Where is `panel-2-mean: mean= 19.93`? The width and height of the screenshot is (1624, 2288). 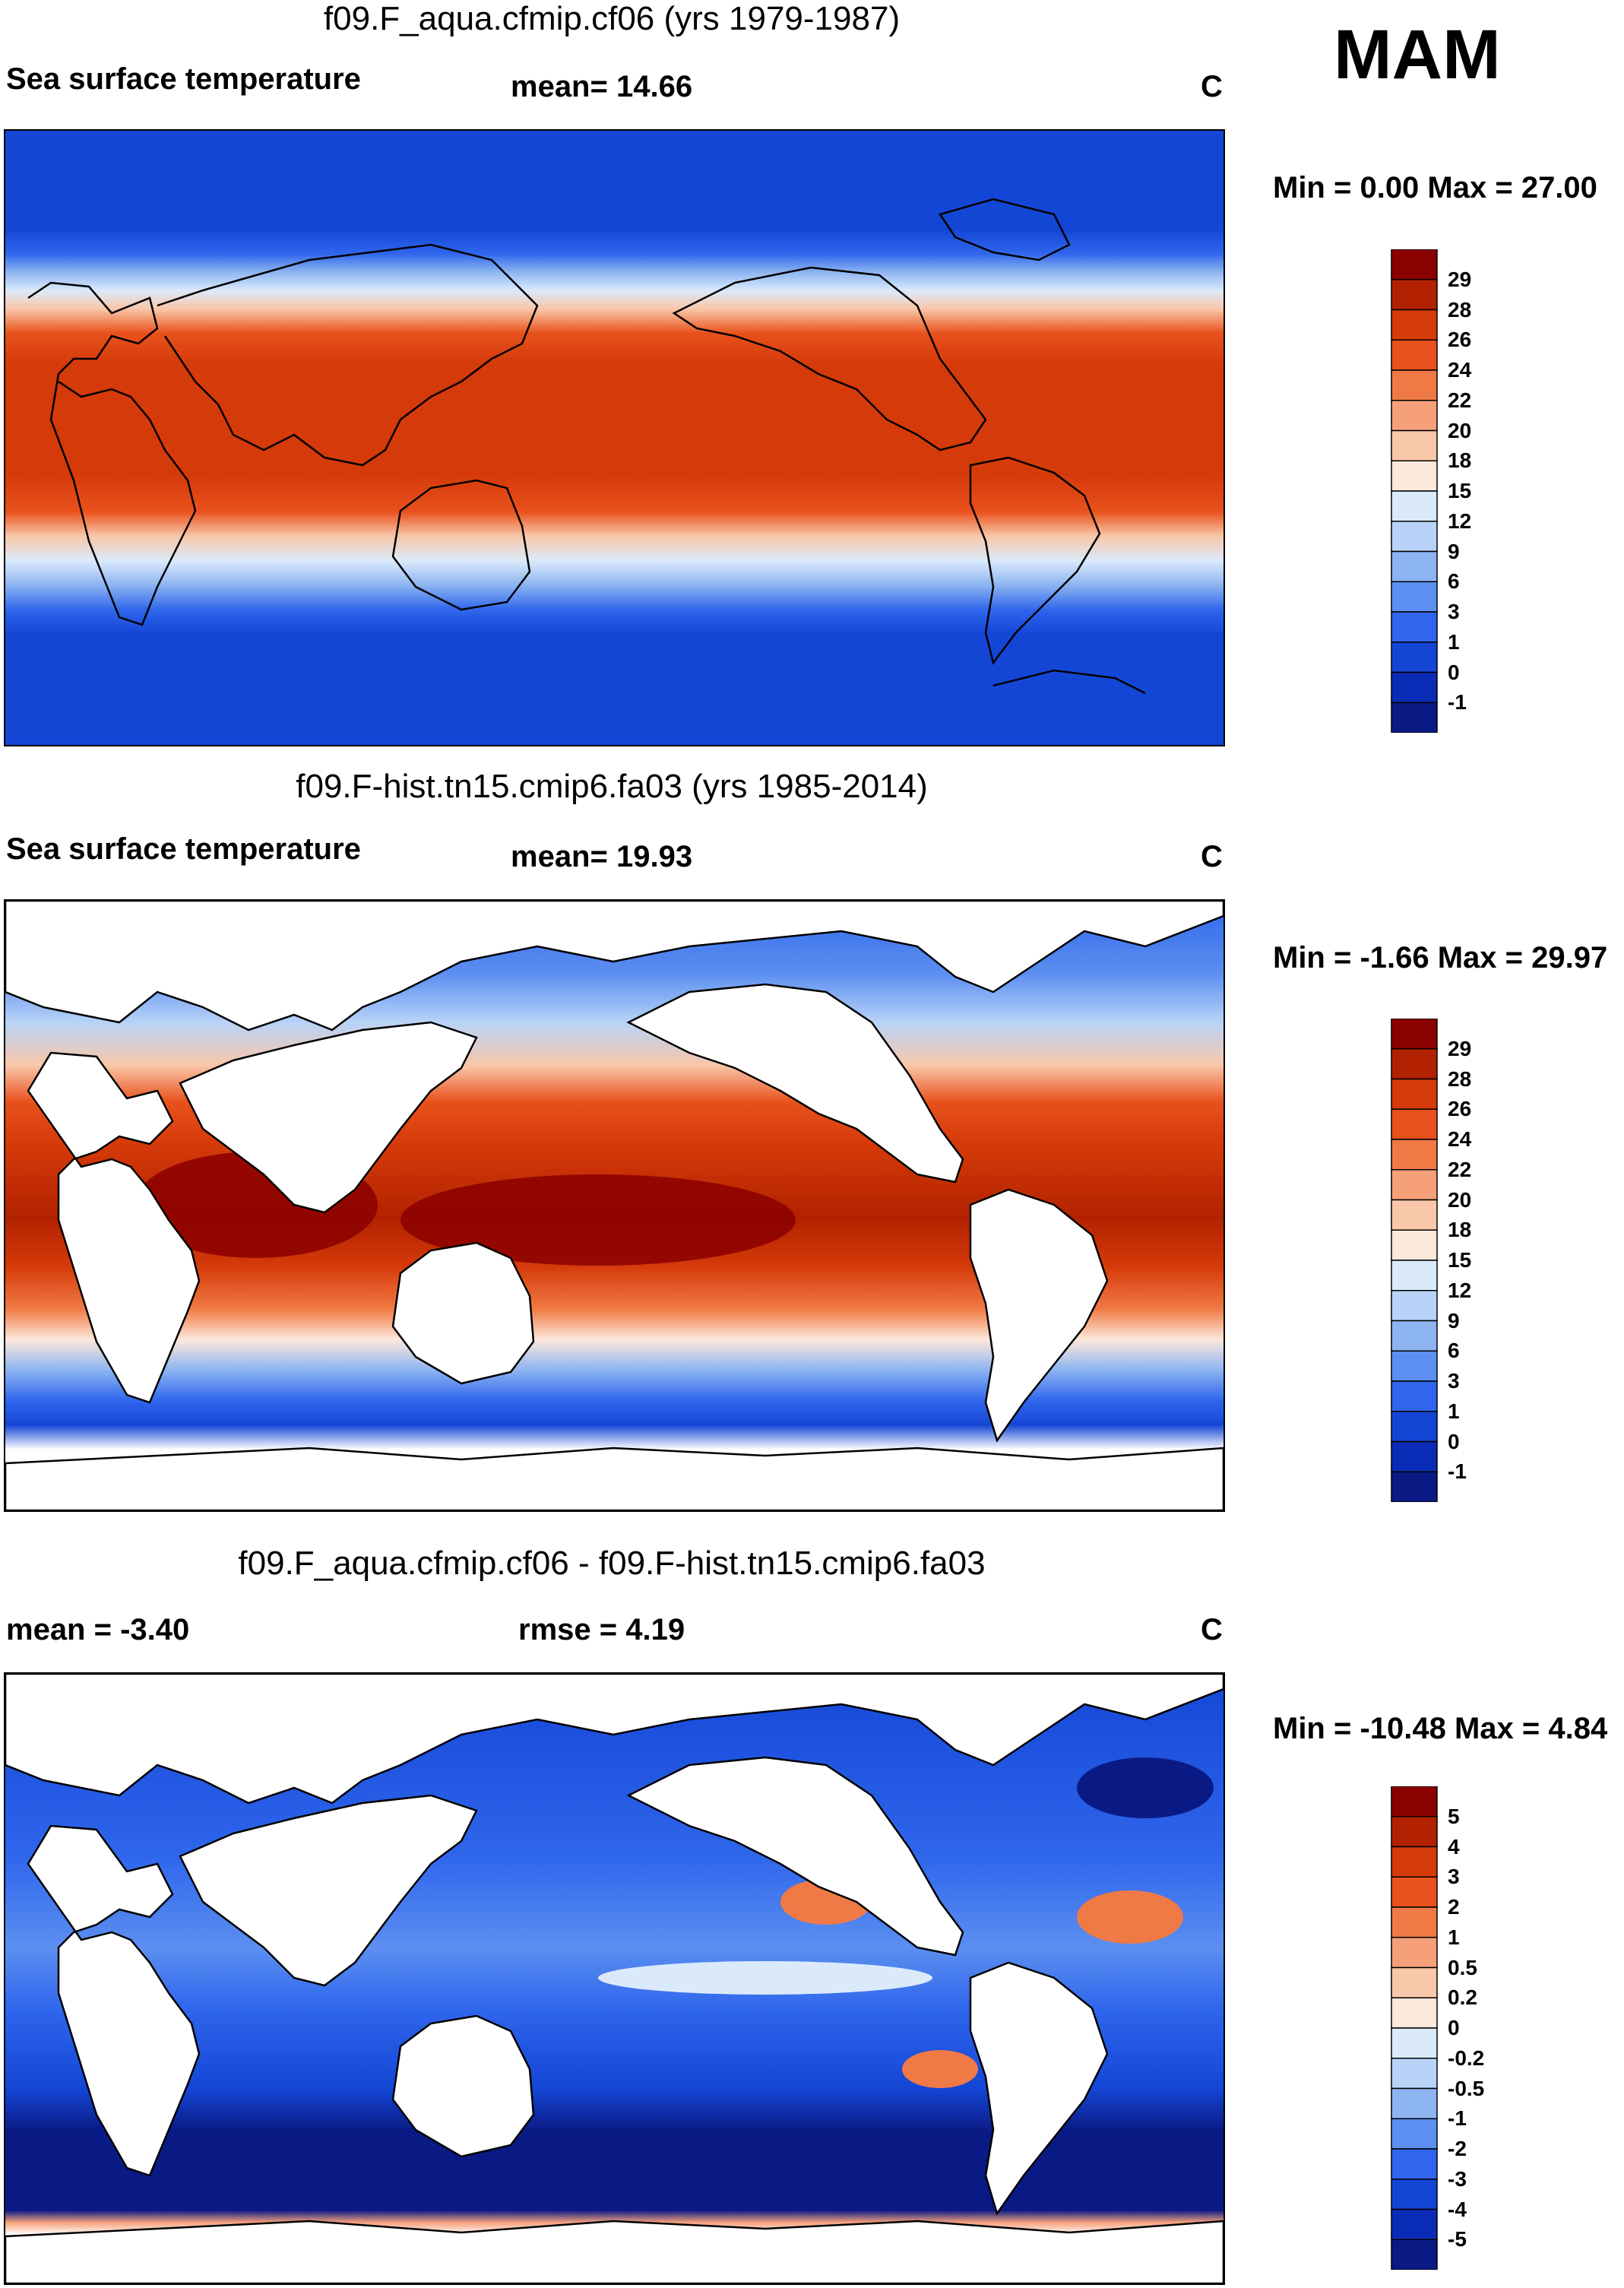 panel-2-mean: mean= 19.93 is located at coordinates (602, 857).